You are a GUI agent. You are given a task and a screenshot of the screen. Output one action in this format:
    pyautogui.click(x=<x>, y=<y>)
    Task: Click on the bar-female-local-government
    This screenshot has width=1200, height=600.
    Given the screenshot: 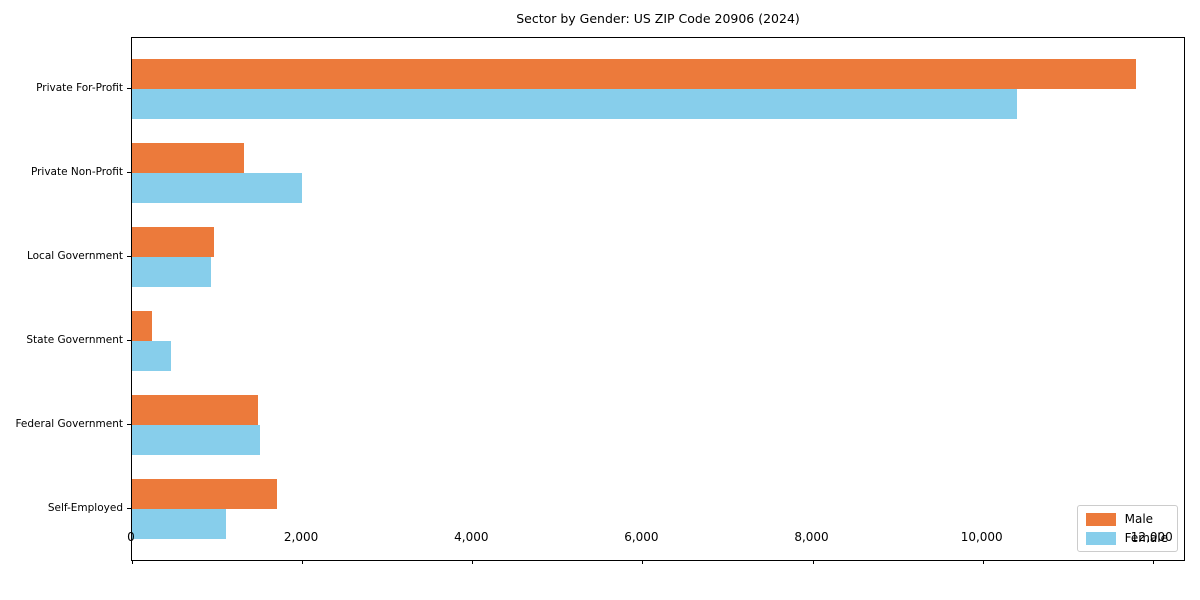 What is the action you would take?
    pyautogui.click(x=172, y=272)
    